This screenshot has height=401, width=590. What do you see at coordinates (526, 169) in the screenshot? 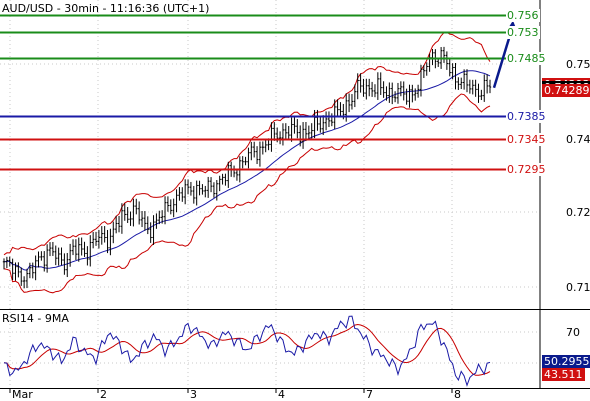
I see `level-label-5: 0.7295` at bounding box center [526, 169].